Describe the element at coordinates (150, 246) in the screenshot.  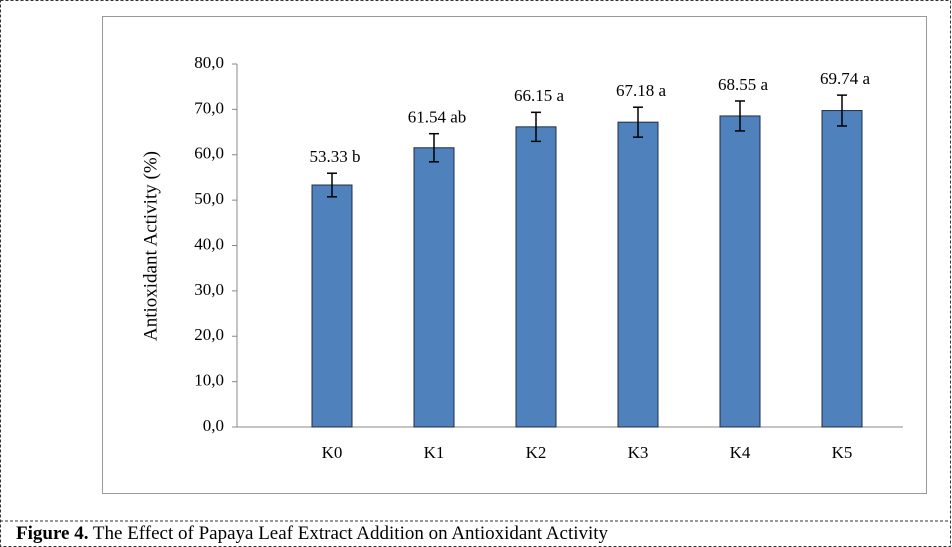
I see `y-axis-label: Antioxidant Activity (%)` at that location.